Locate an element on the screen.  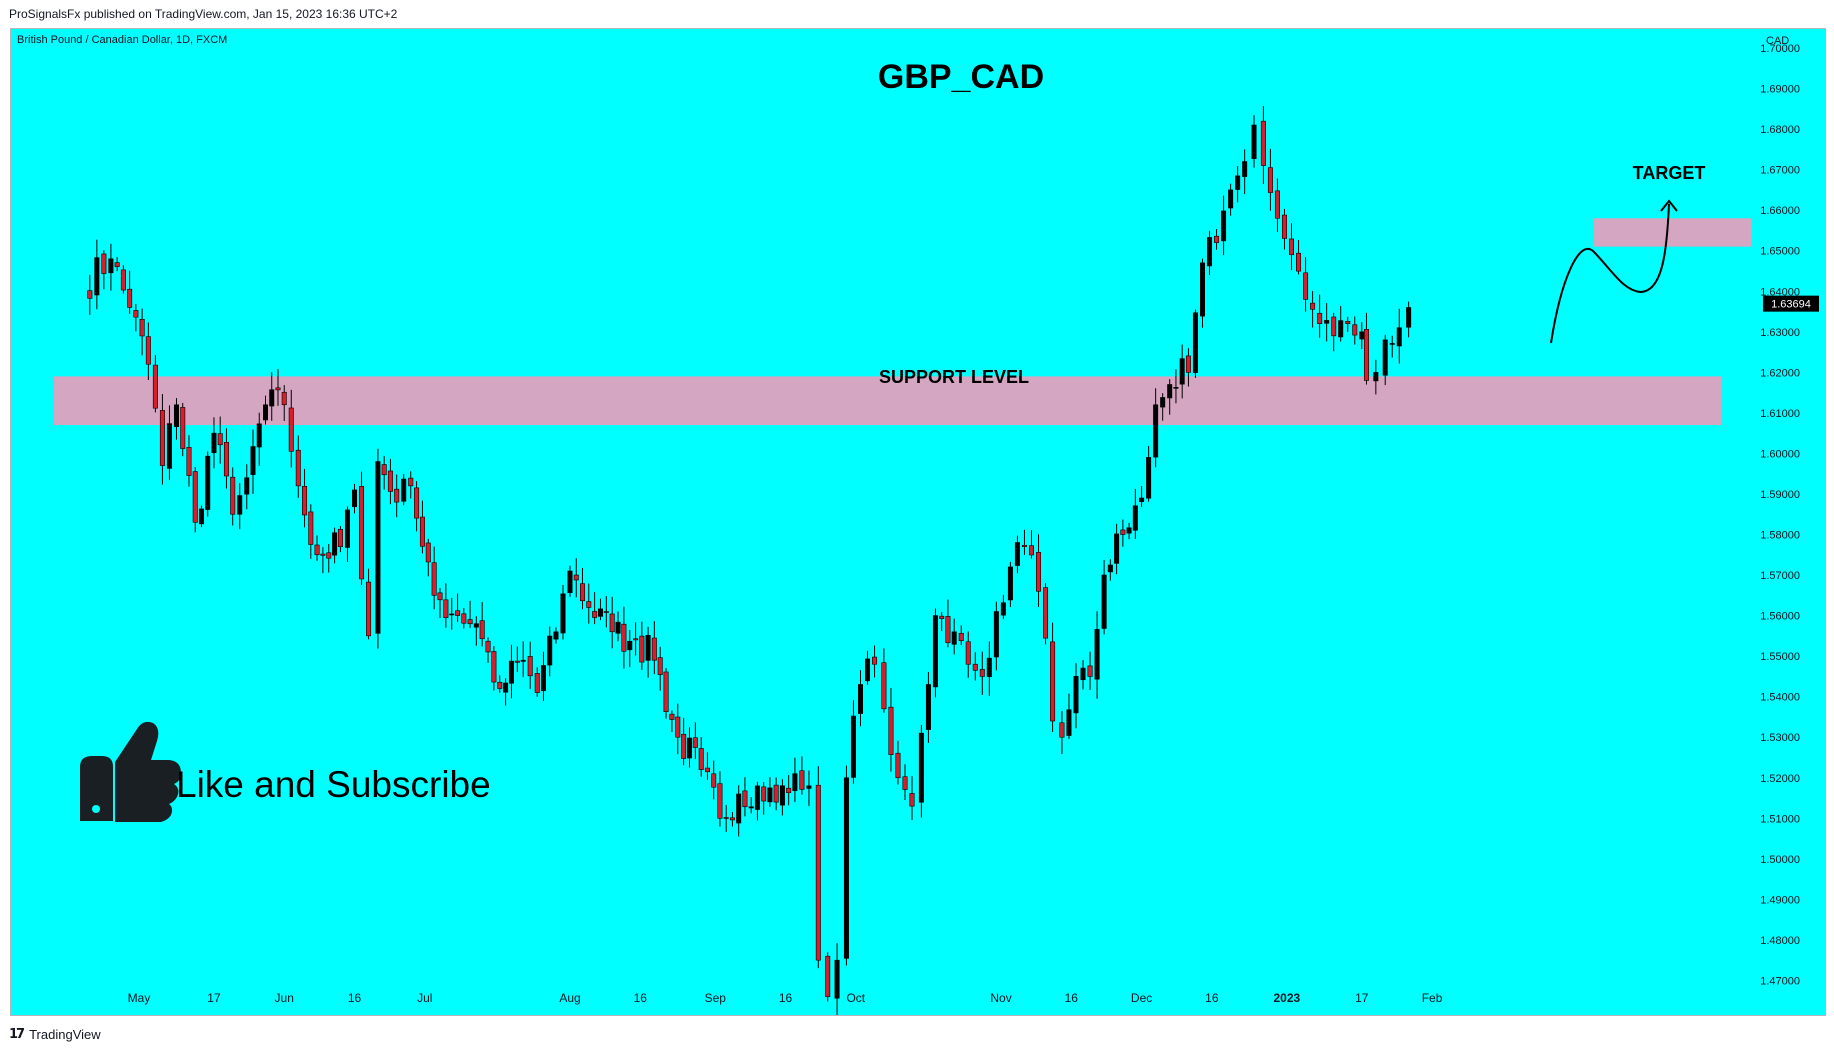
price-tick-label: 1.50000 is located at coordinates (1780, 860).